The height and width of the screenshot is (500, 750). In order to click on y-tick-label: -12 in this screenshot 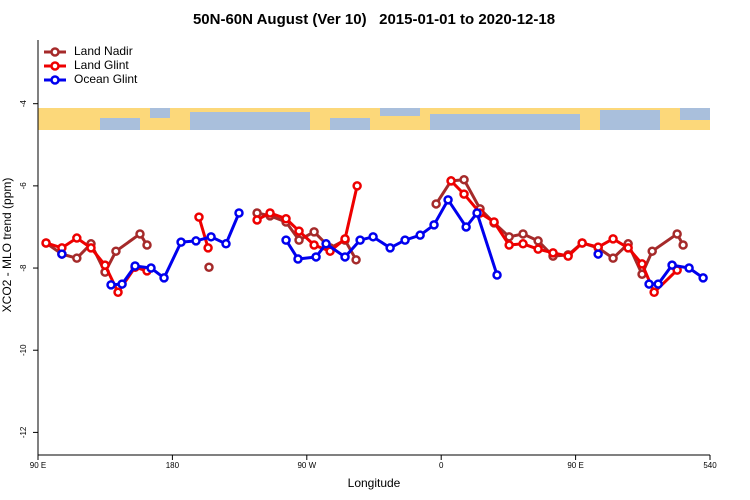, I will do `click(23, 432)`.